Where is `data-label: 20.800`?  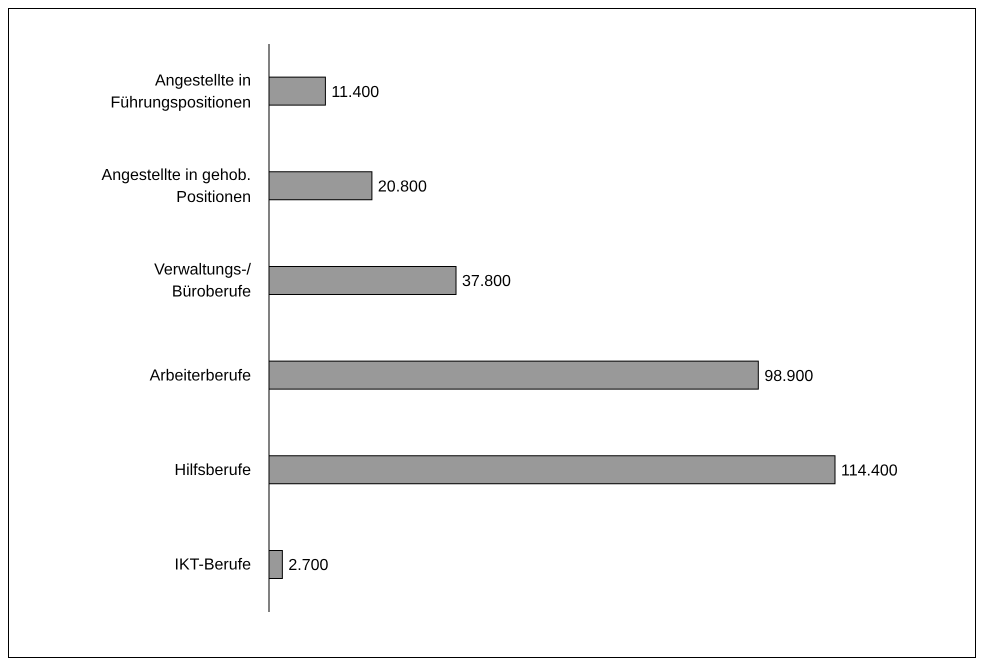 data-label: 20.800 is located at coordinates (402, 187).